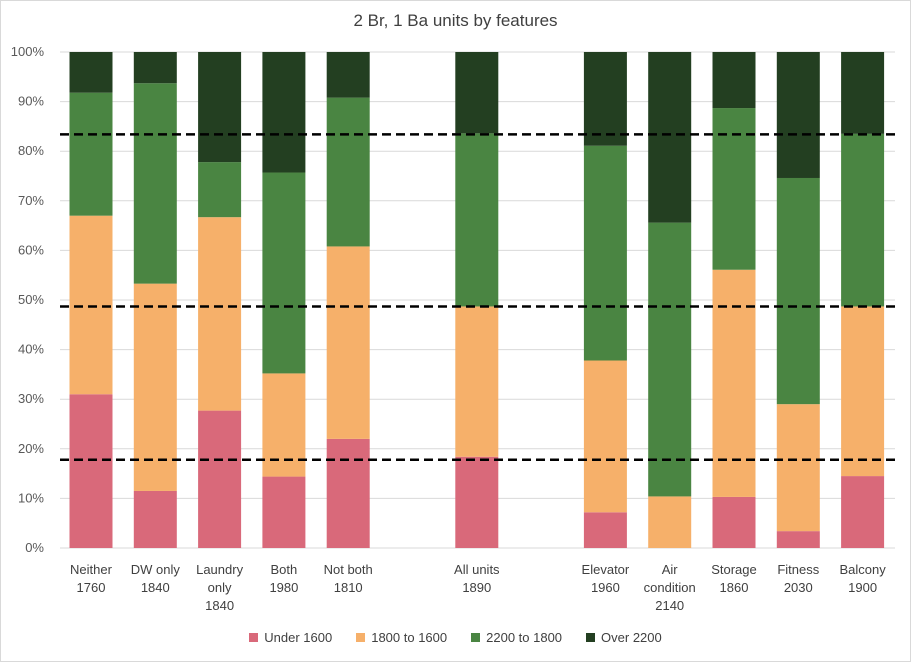  I want to click on legend-item: 1800 to 1600, so click(401, 637).